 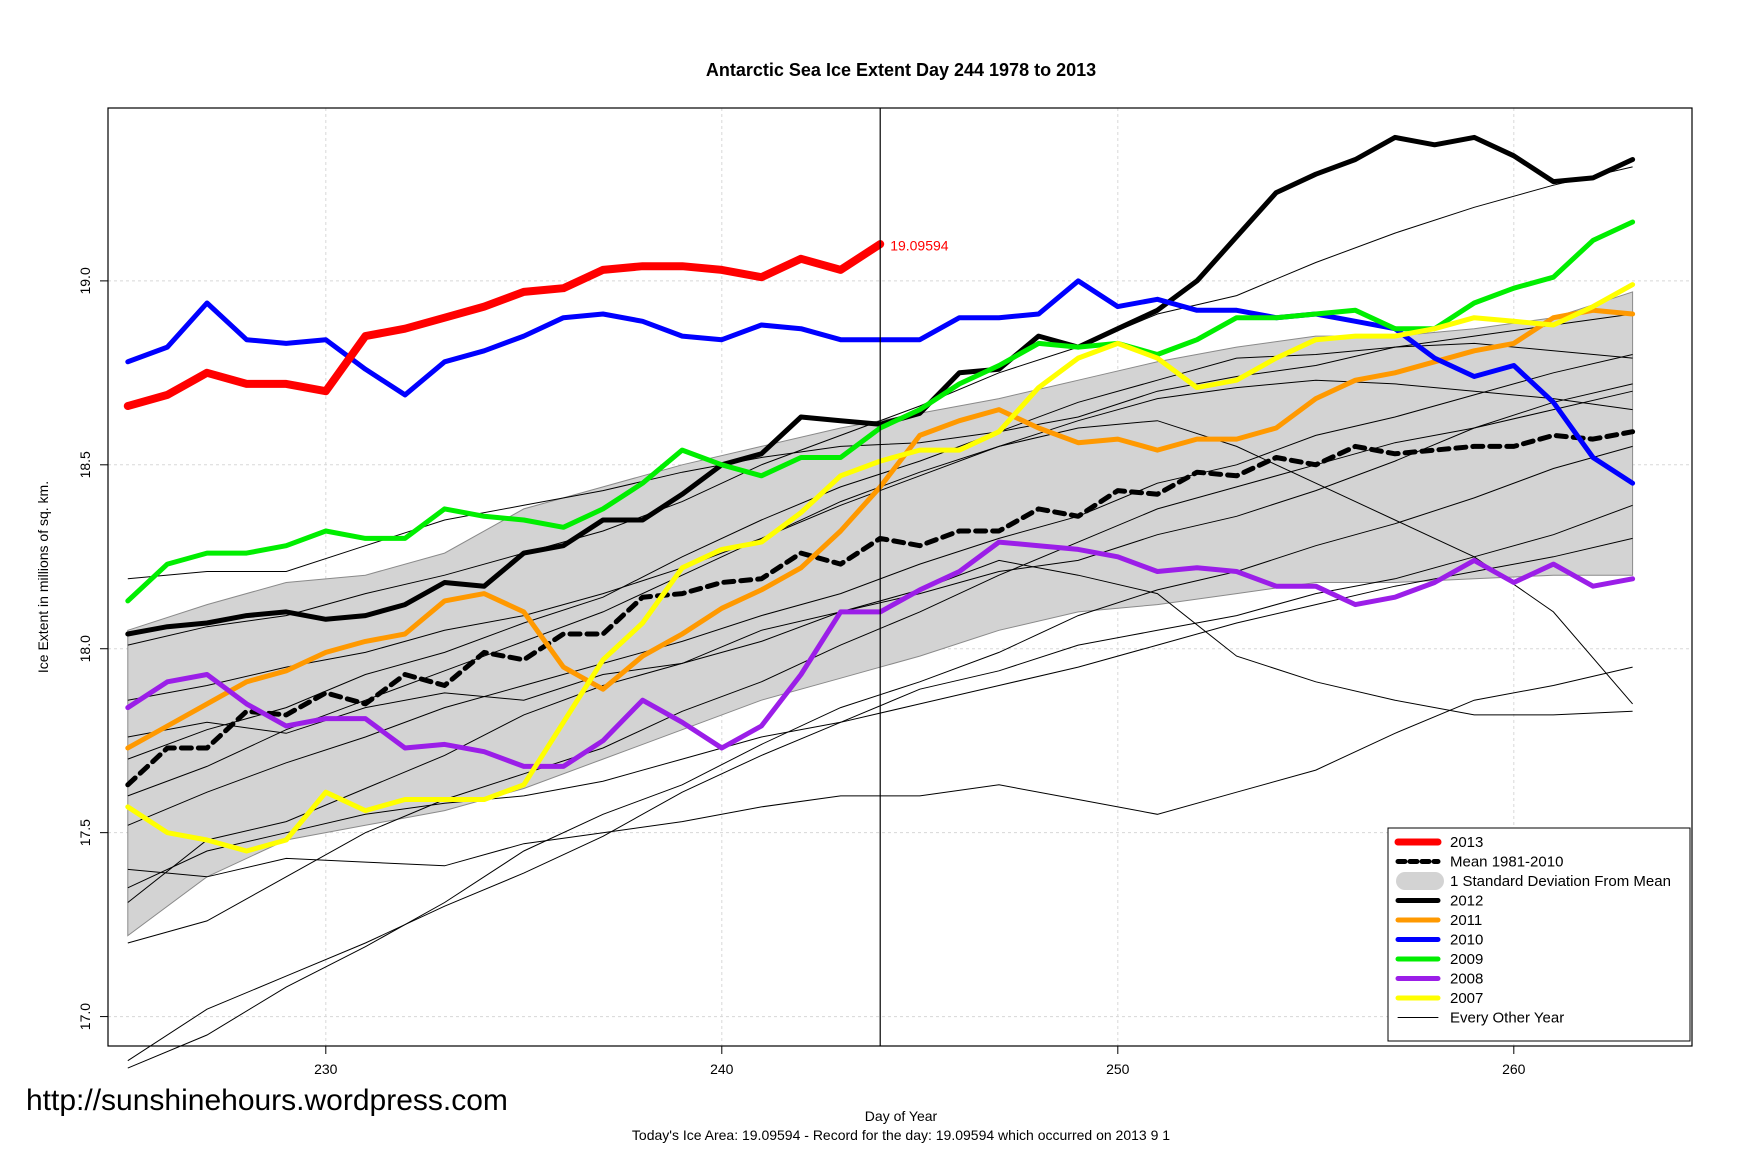 What do you see at coordinates (1506, 862) in the screenshot?
I see `legend-label: Mean 1981-2010` at bounding box center [1506, 862].